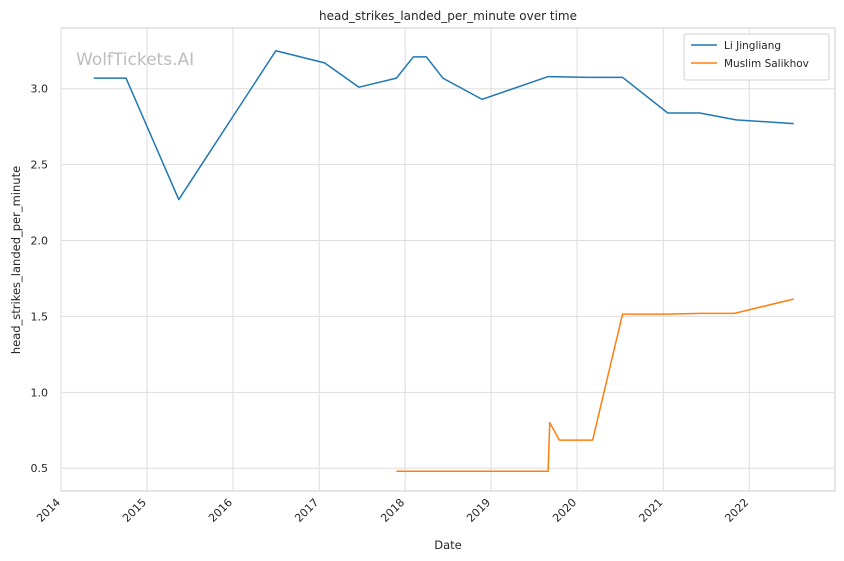 The height and width of the screenshot is (561, 844). I want to click on legend-box, so click(756, 57).